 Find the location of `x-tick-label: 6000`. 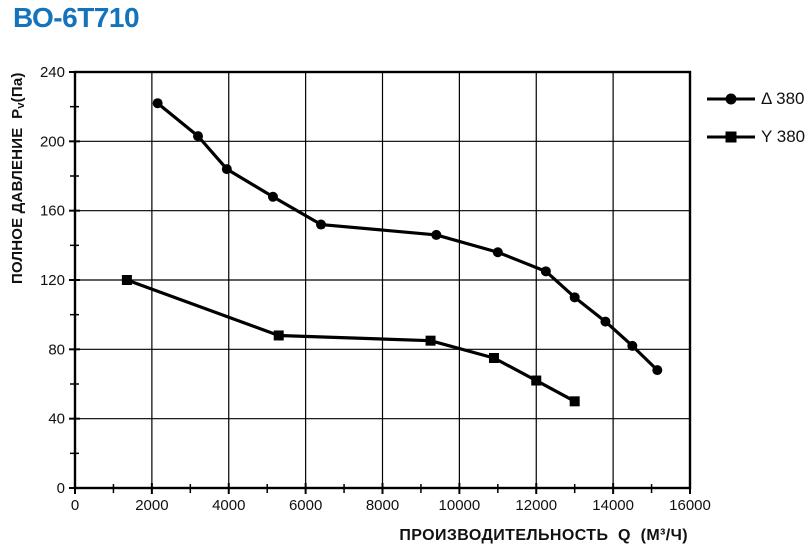

x-tick-label: 6000 is located at coordinates (305, 505).